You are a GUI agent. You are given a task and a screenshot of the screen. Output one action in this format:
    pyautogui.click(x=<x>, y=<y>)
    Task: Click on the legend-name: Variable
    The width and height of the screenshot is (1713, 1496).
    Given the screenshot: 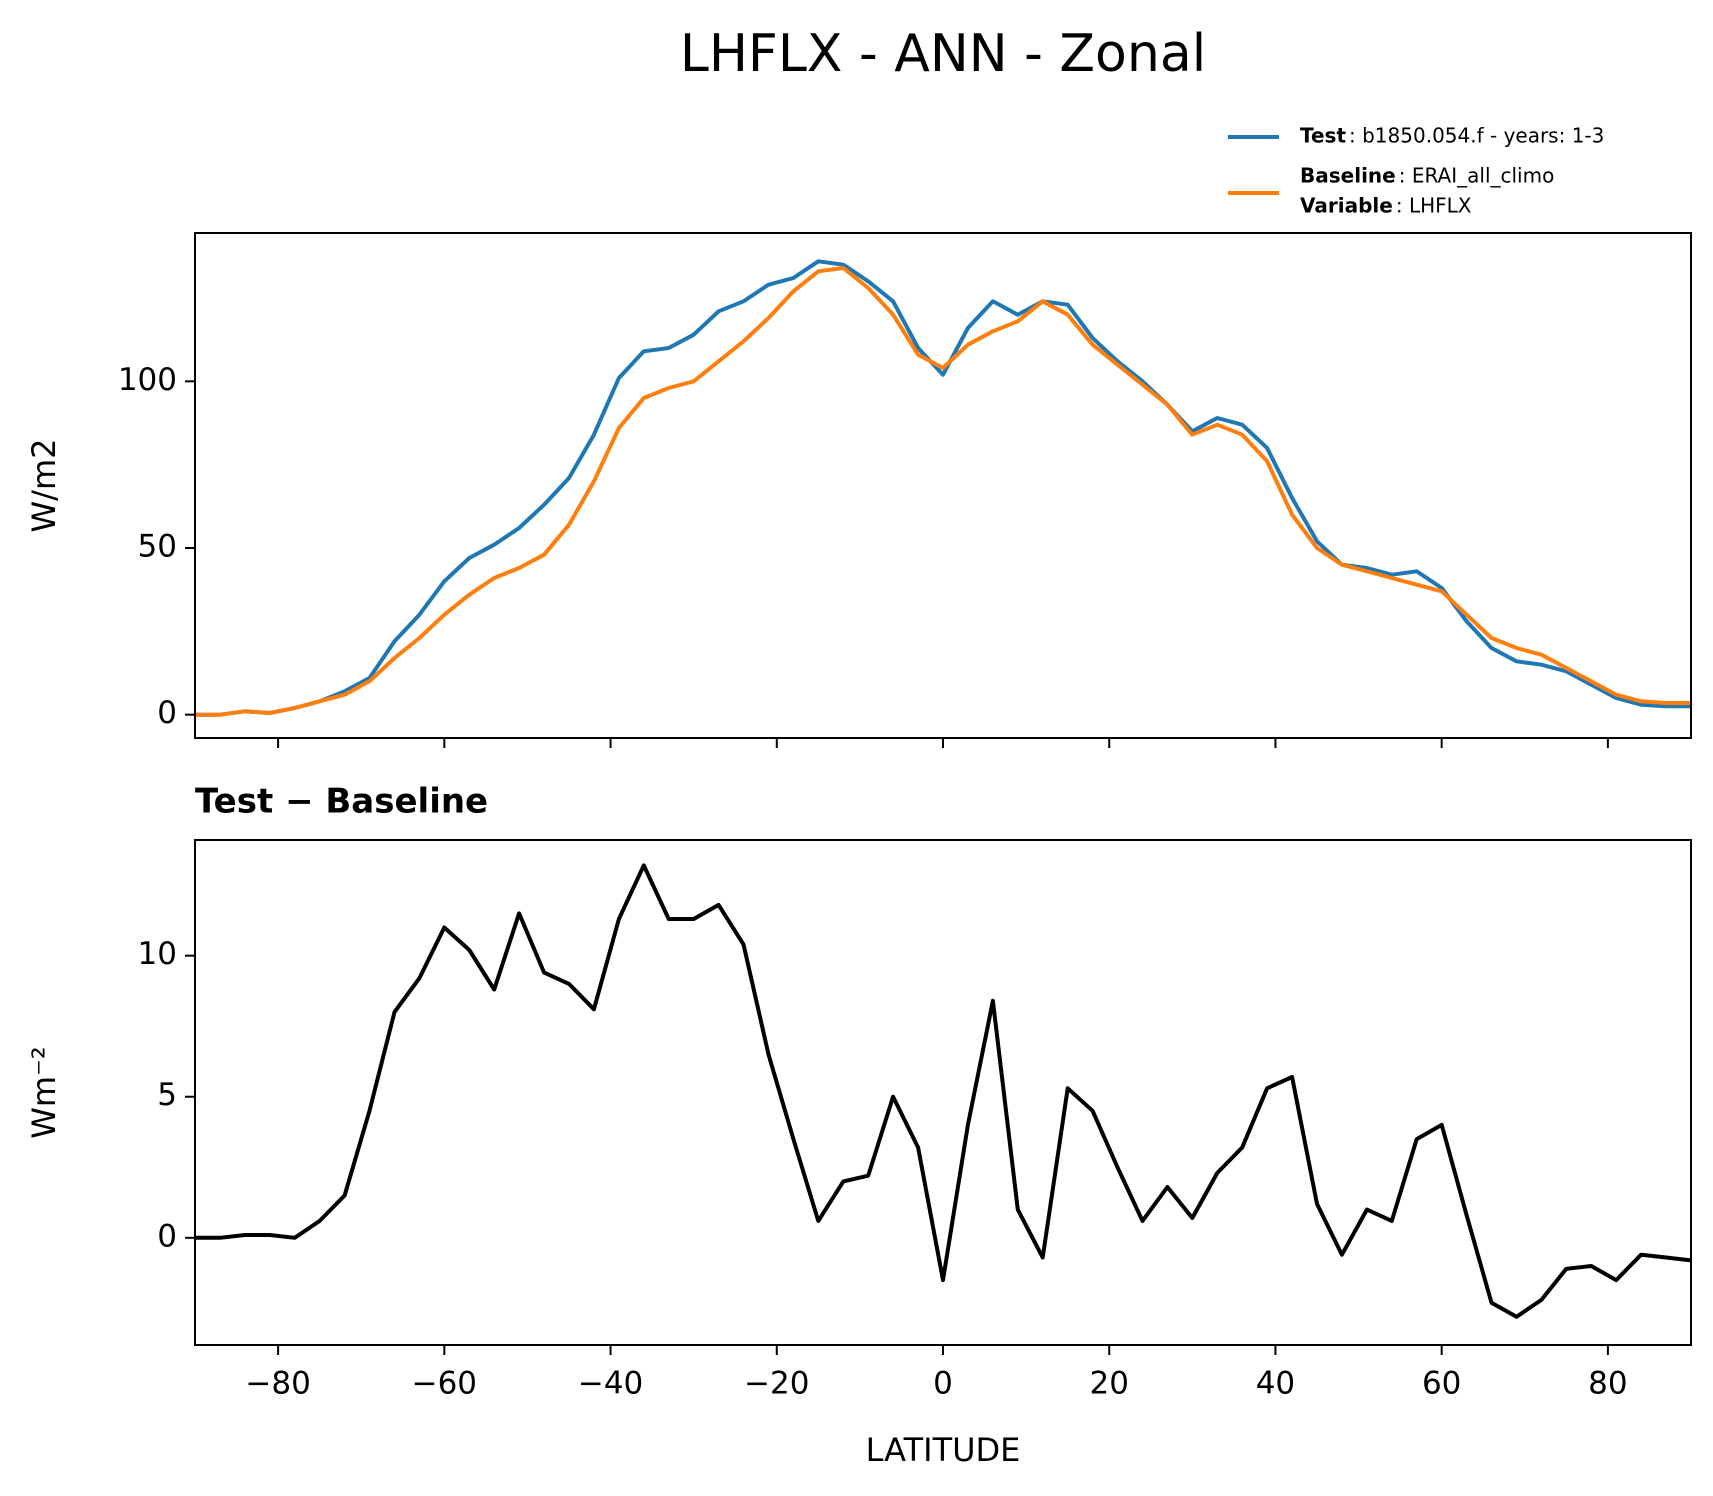 What is the action you would take?
    pyautogui.click(x=1346, y=206)
    